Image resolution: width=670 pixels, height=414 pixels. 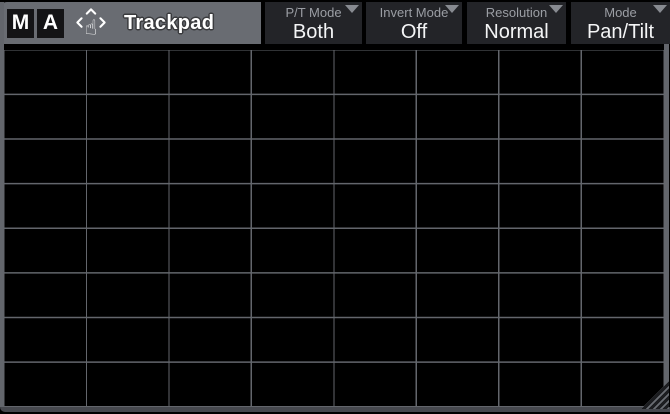 What do you see at coordinates (169, 22) in the screenshot?
I see `window-title: Trackpad` at bounding box center [169, 22].